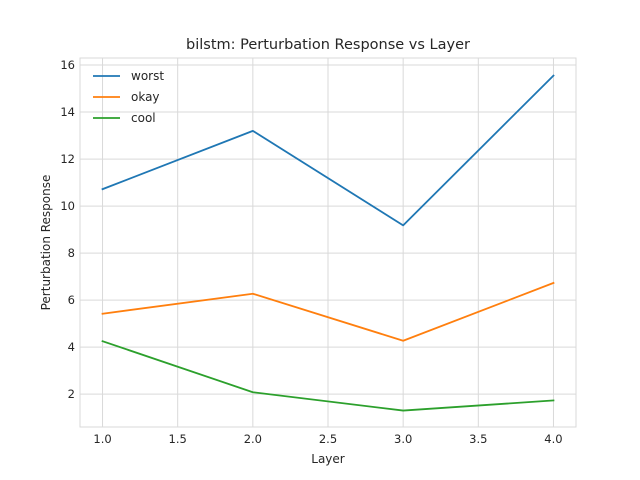 This screenshot has width=640, height=480. I want to click on x-axis-label: Layer, so click(328, 459).